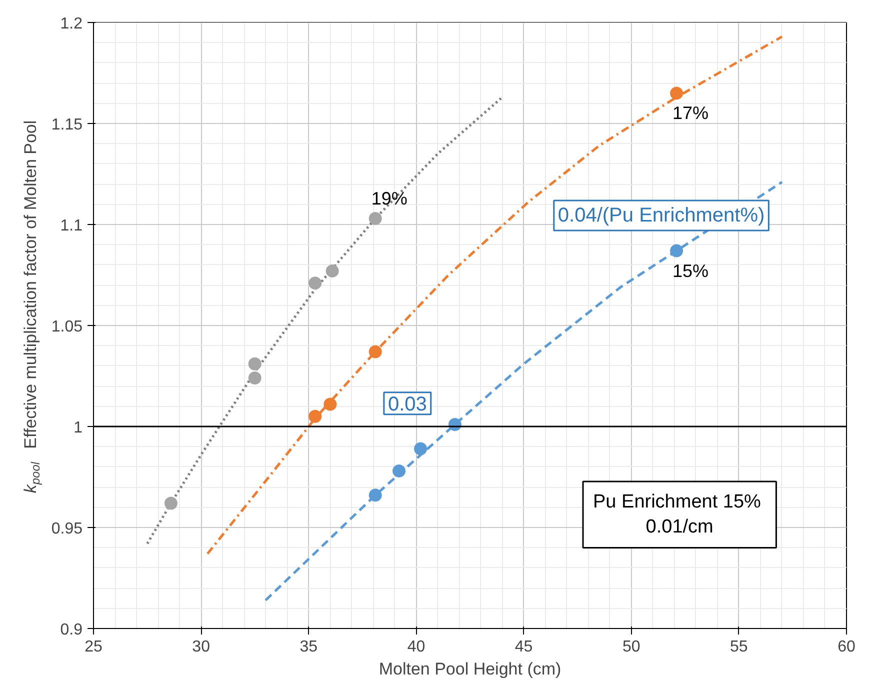  Describe the element at coordinates (677, 515) in the screenshot. I see `annotation: Pu Enrichment 15% 0.01/cm` at that location.